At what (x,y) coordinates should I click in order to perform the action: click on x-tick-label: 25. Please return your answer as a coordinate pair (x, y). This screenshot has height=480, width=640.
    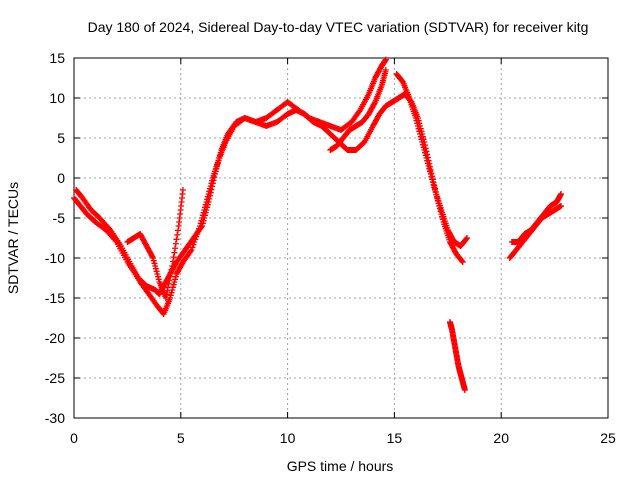
    Looking at the image, I should click on (608, 438).